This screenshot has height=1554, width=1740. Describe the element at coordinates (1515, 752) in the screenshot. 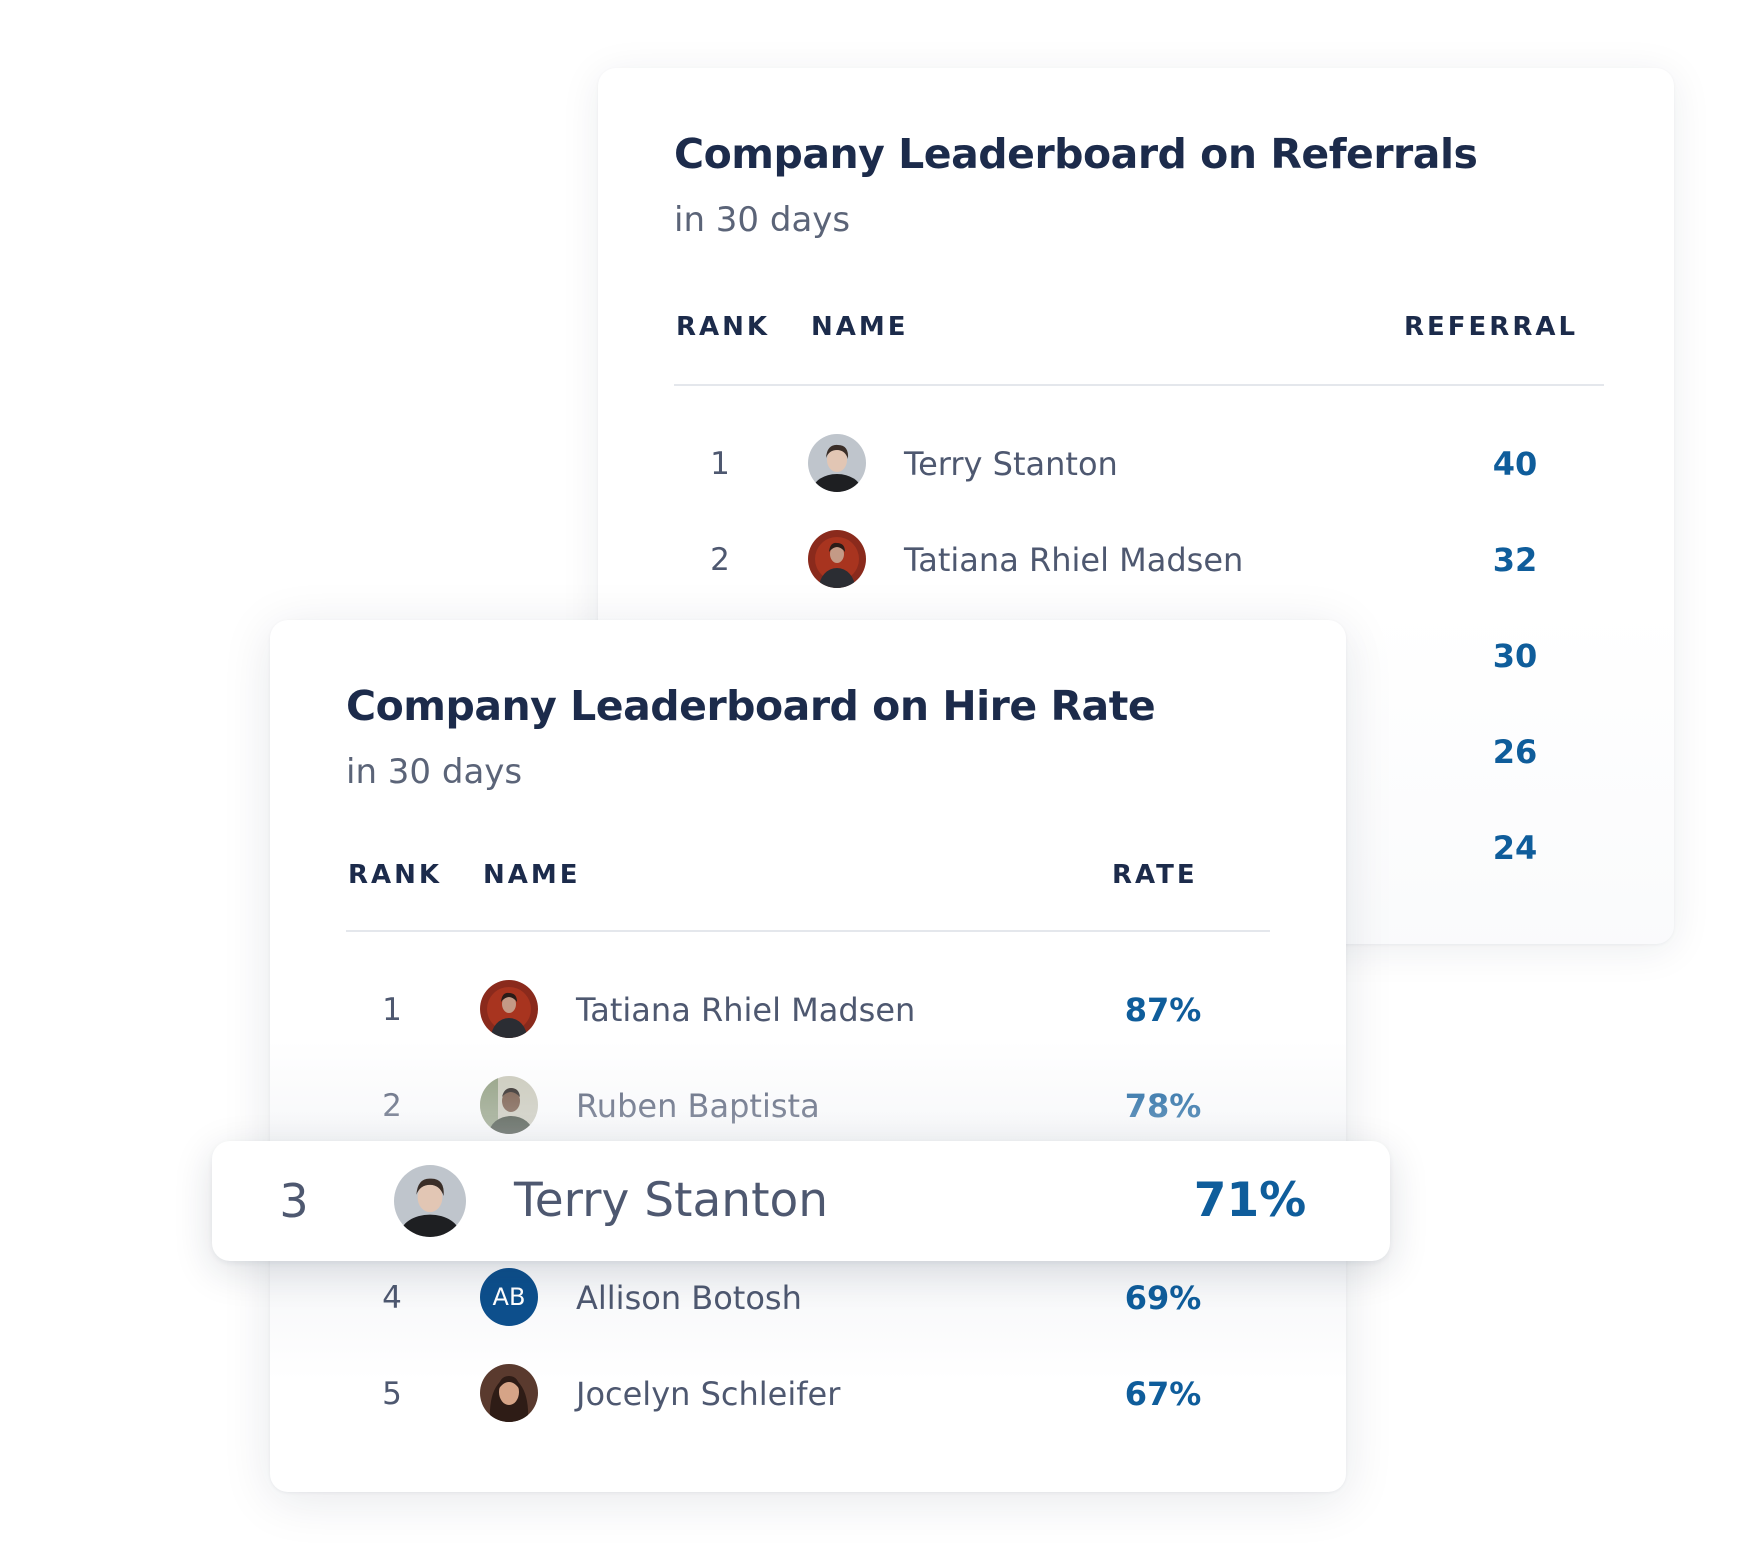

I see `referral-count: 26` at that location.